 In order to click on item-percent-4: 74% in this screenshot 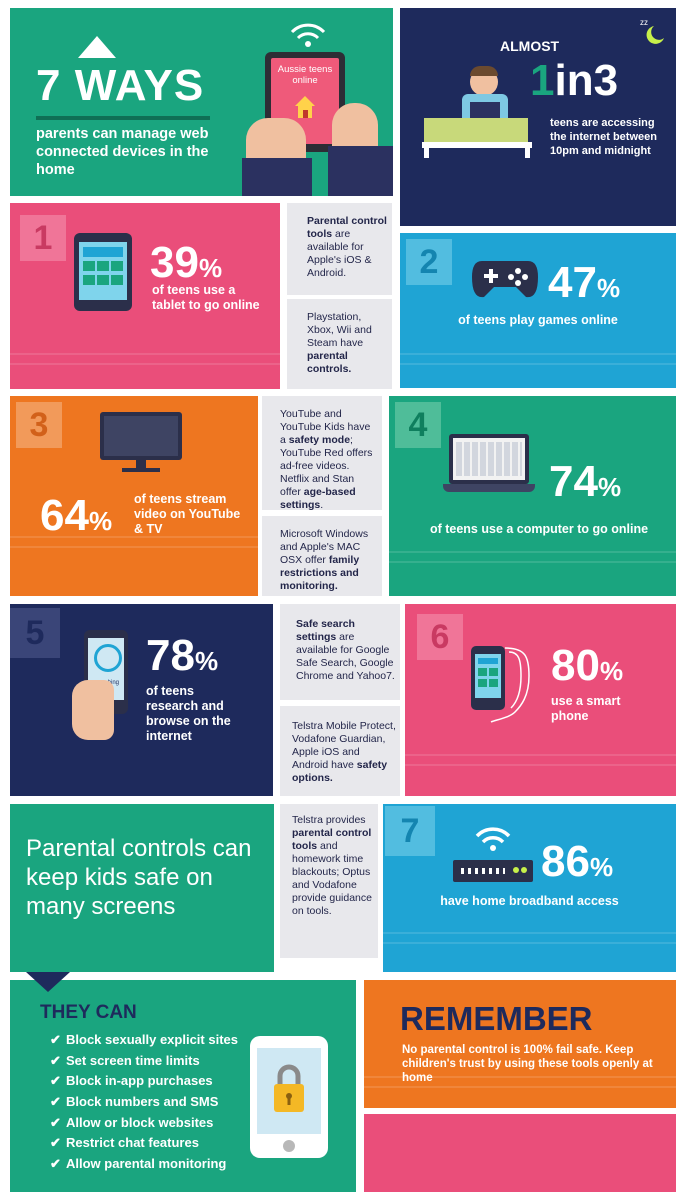, I will do `click(585, 484)`.